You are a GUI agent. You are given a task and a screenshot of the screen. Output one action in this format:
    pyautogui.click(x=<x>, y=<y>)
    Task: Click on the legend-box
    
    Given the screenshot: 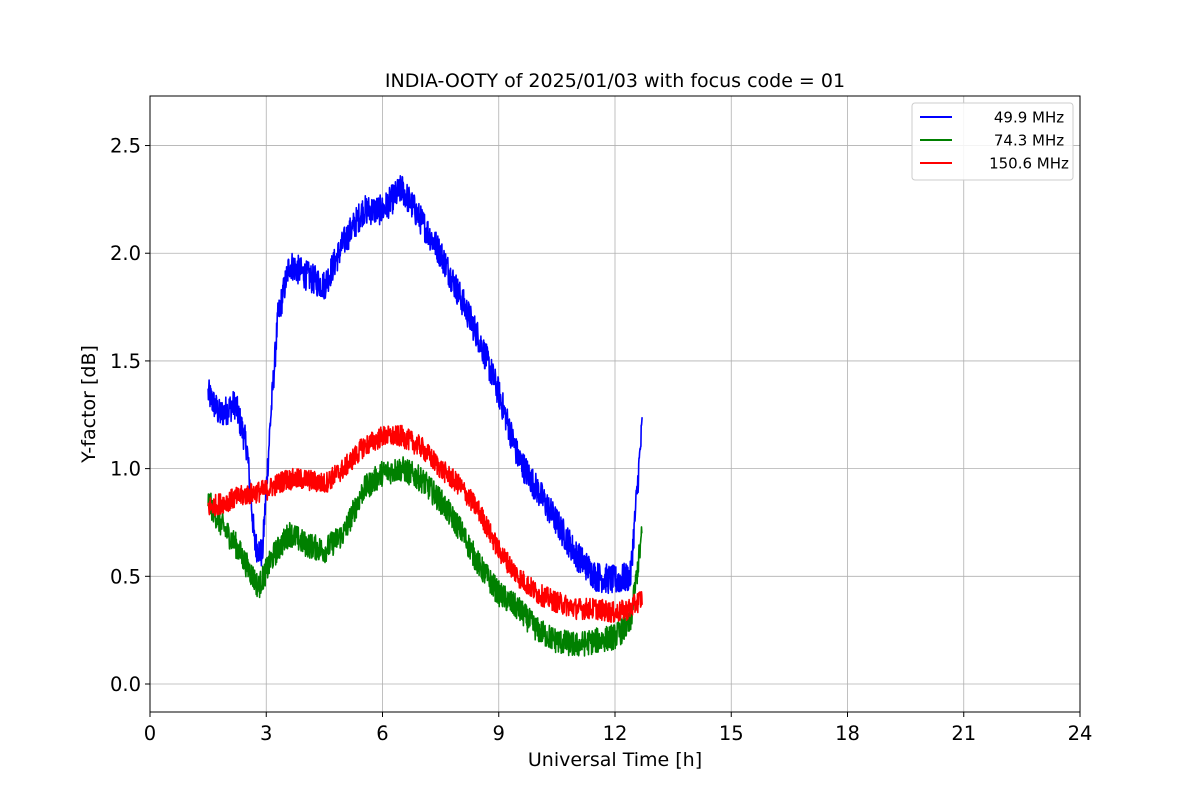 What is the action you would take?
    pyautogui.click(x=992, y=141)
    